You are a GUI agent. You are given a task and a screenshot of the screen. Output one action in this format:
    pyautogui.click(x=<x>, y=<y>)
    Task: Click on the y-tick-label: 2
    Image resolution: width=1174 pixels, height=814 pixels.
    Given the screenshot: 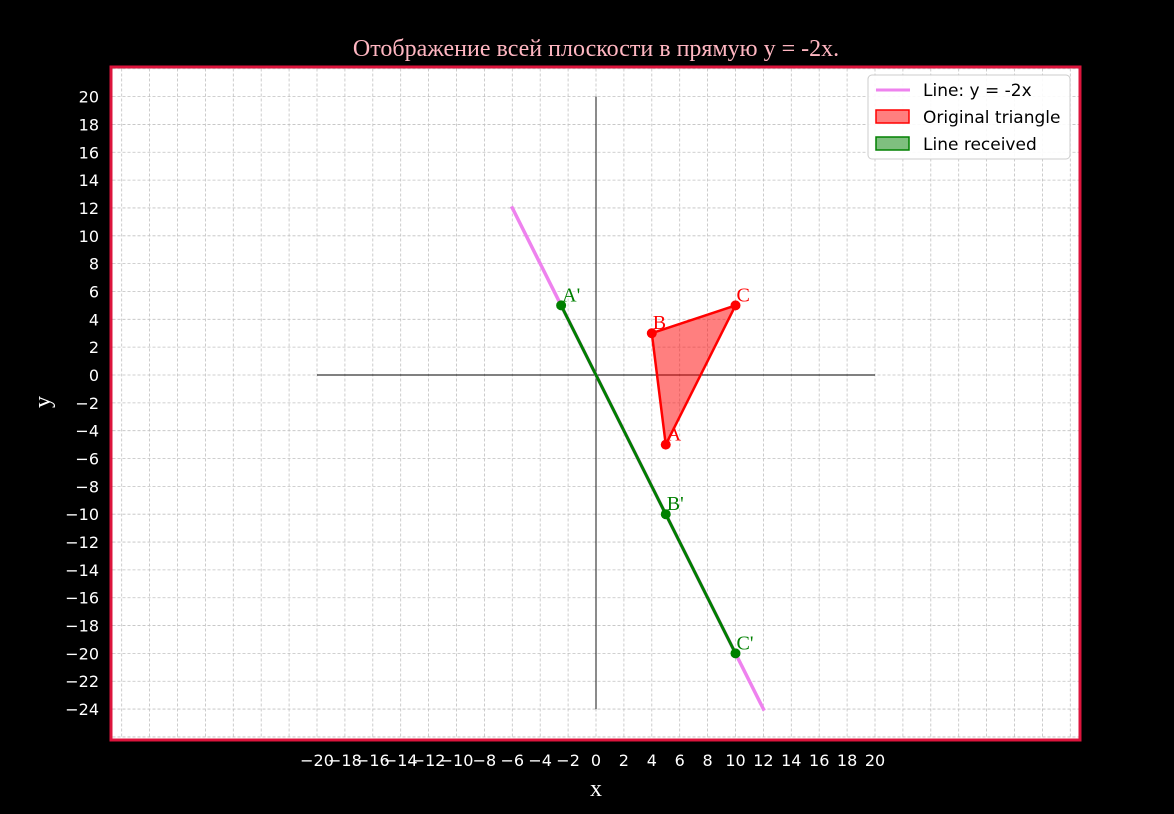 What is the action you would take?
    pyautogui.click(x=94, y=347)
    